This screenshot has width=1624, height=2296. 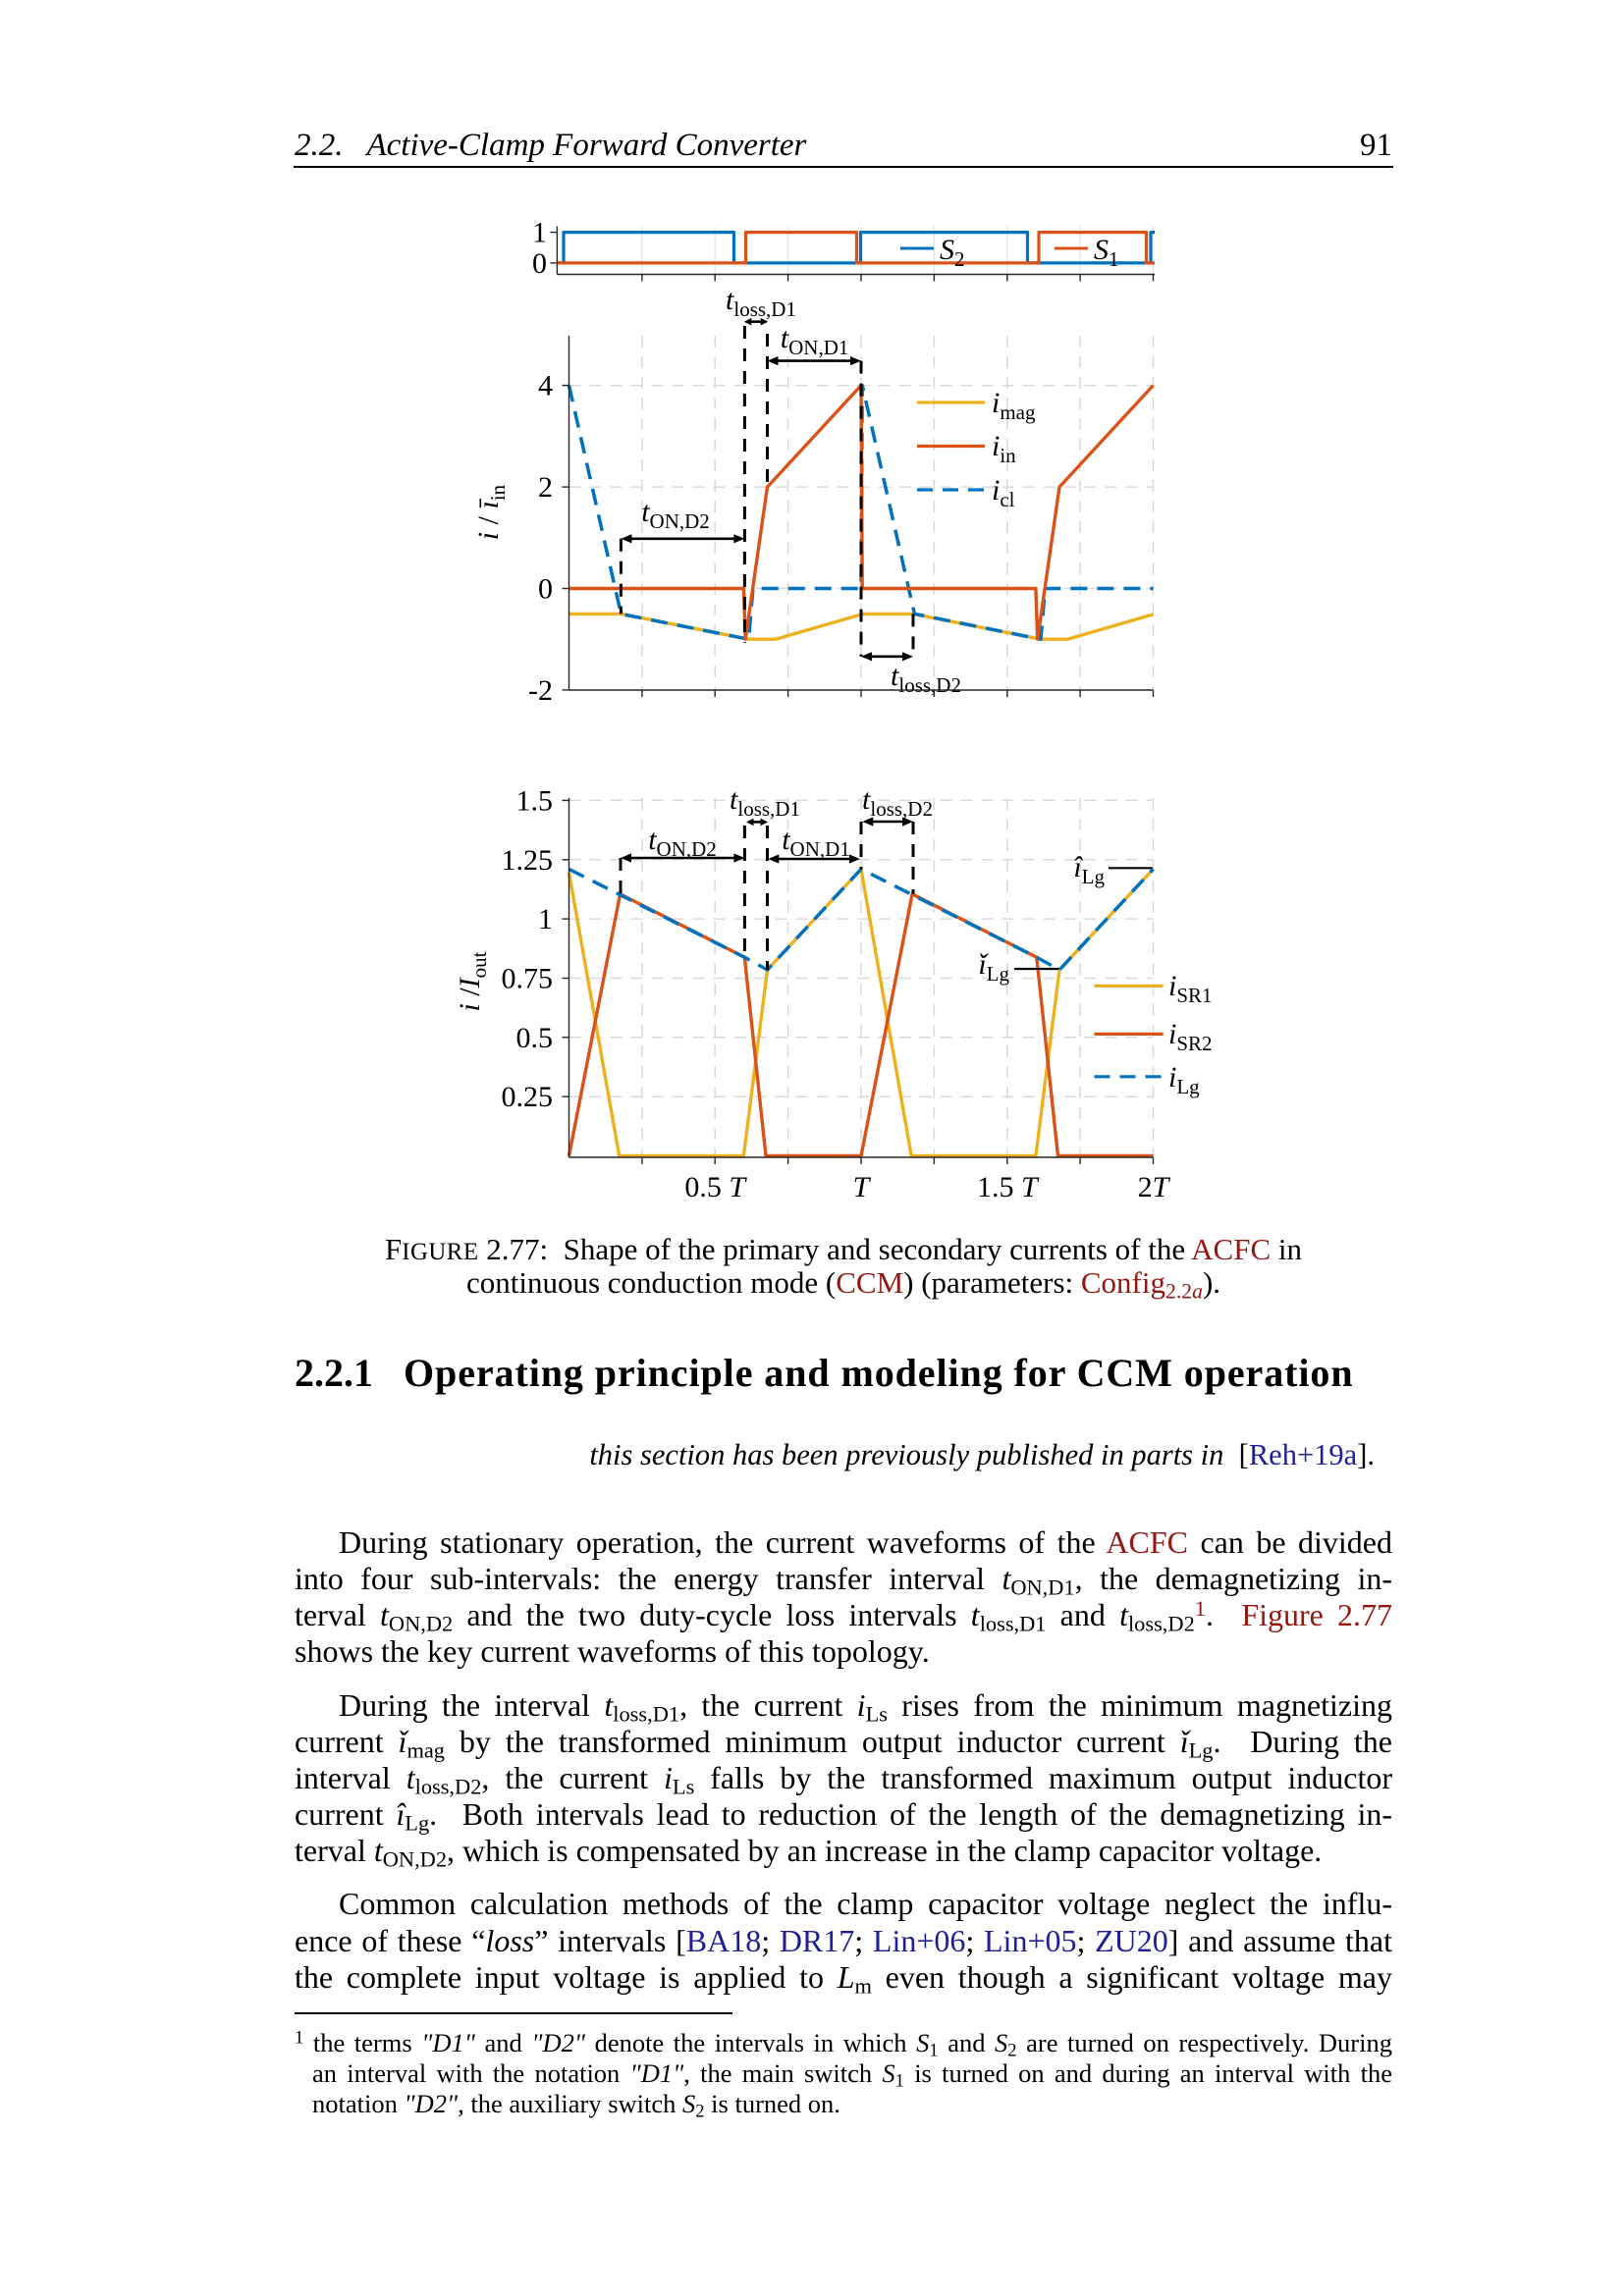 I want to click on svg-text: 4, so click(x=545, y=386).